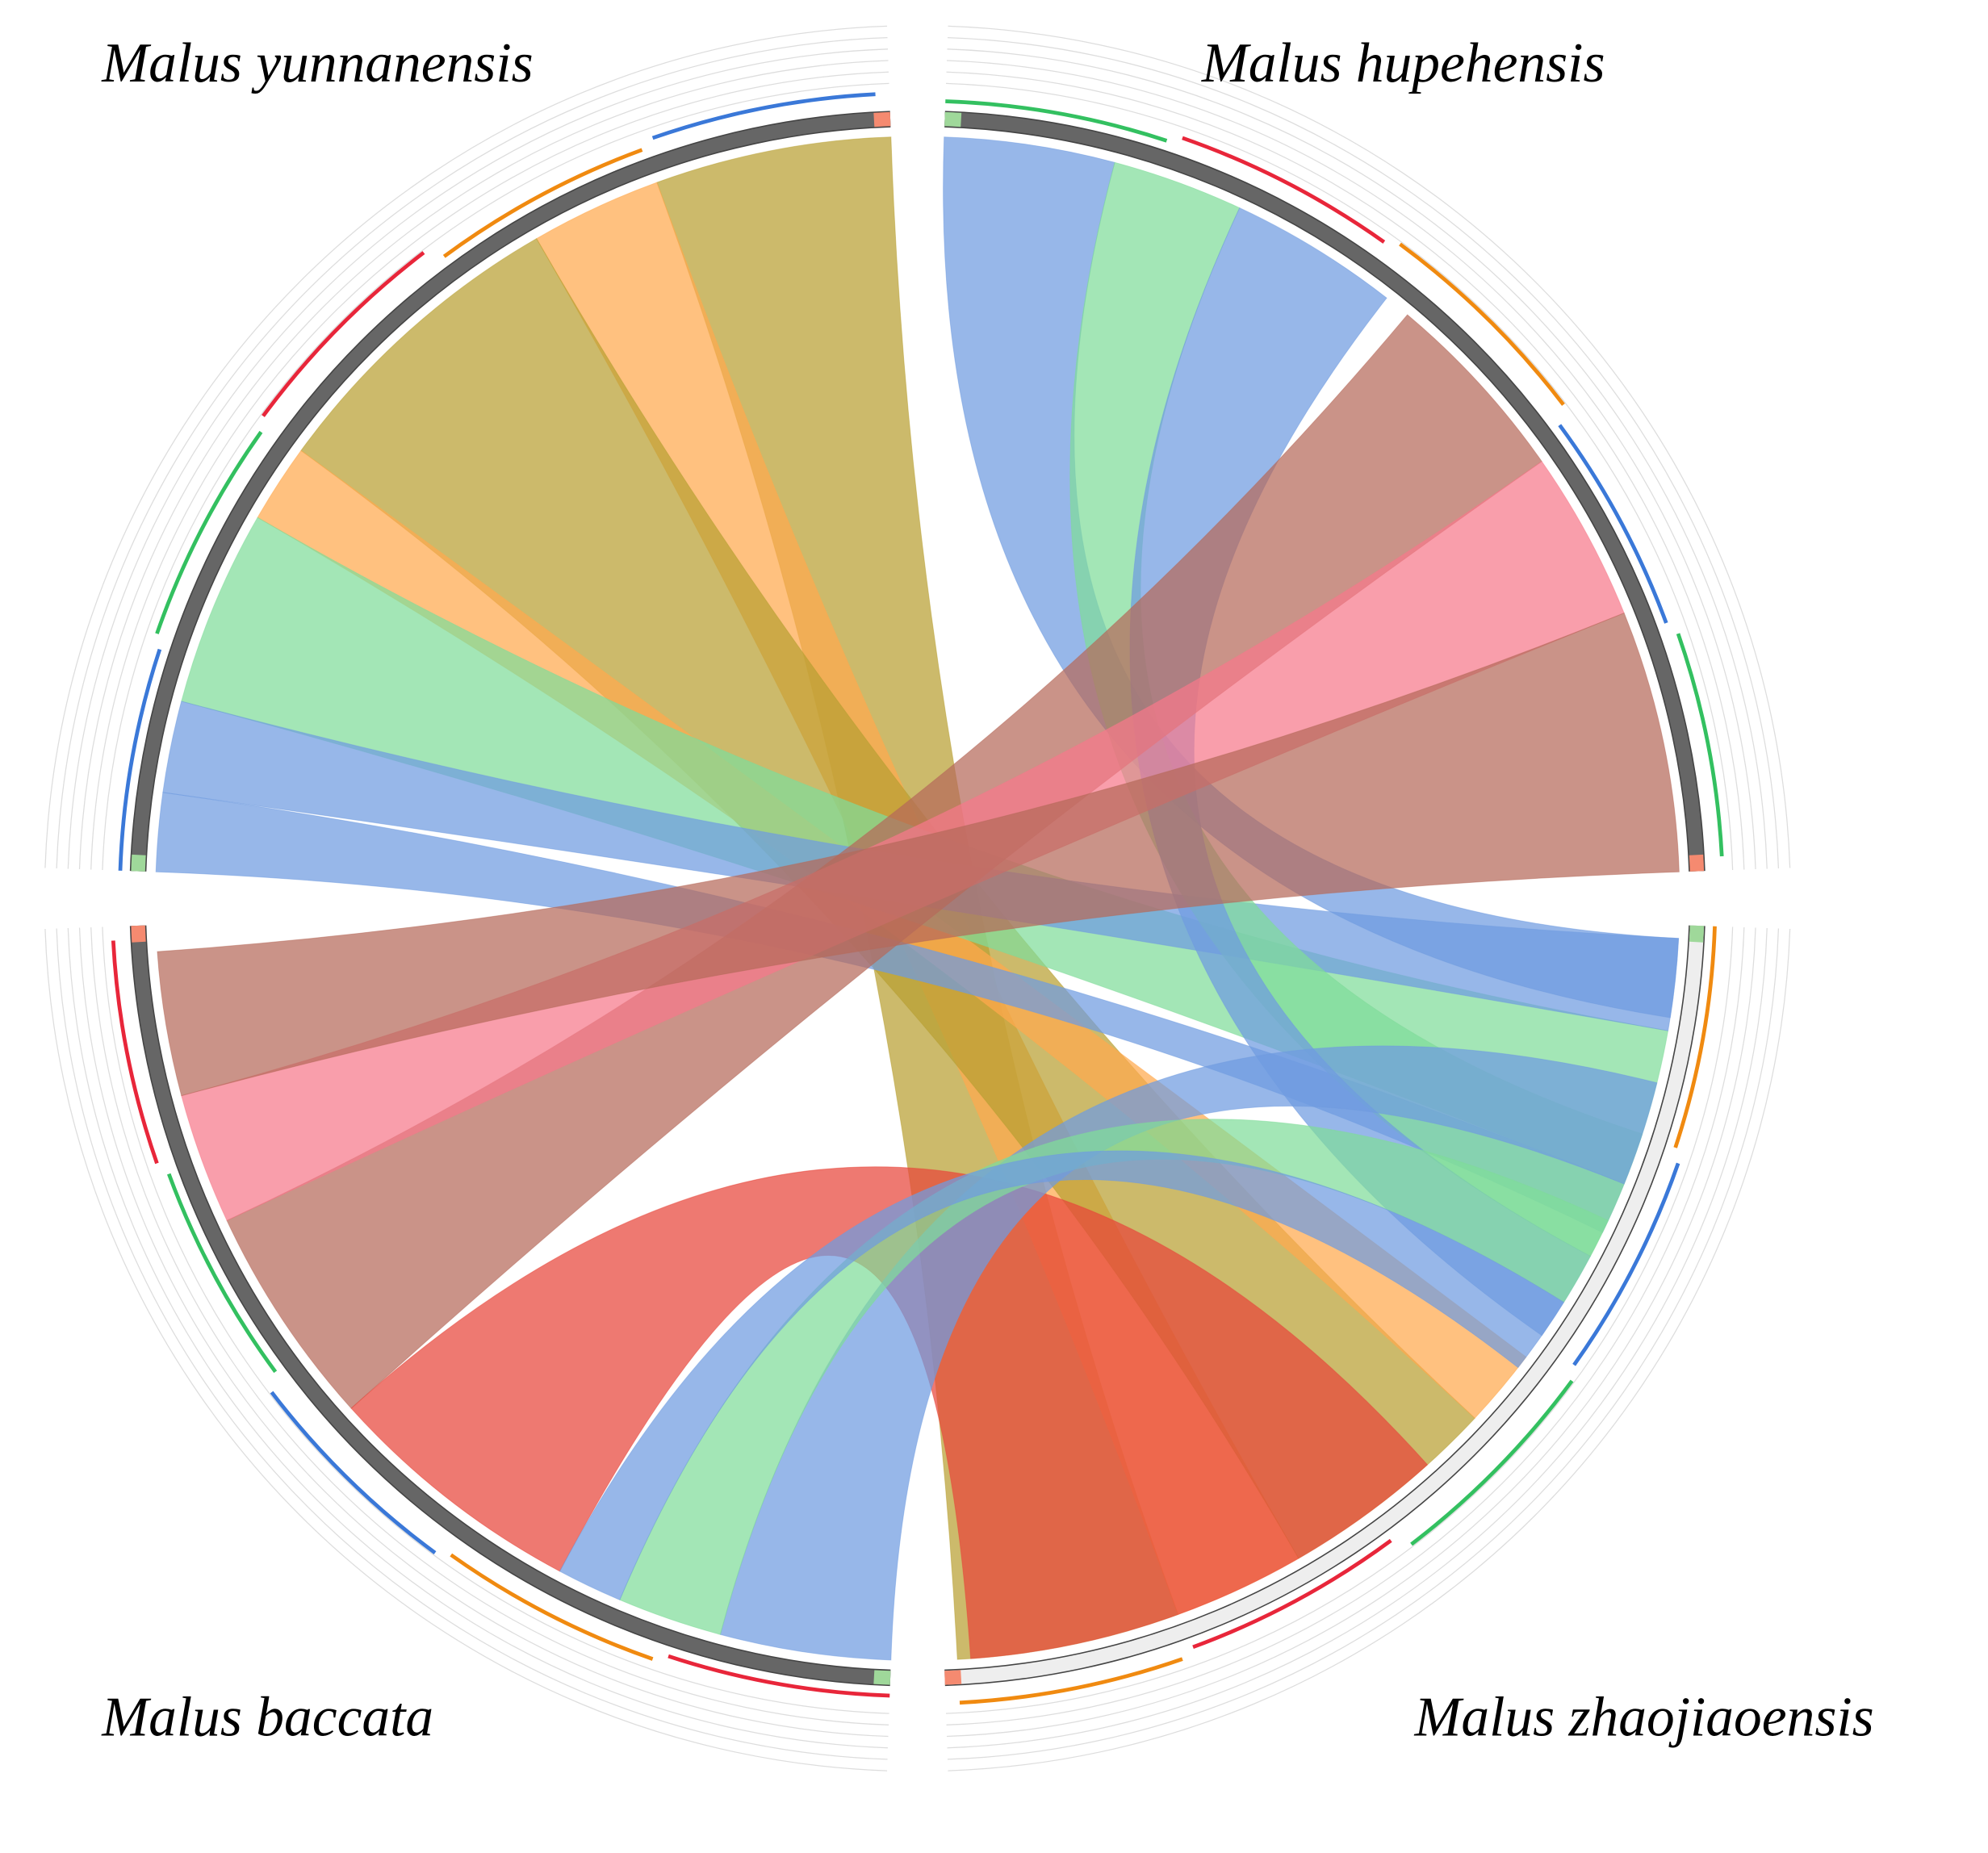 Image resolution: width=1988 pixels, height=1853 pixels. Describe the element at coordinates (1403, 63) in the screenshot. I see `species-label: Malus hupehensis` at that location.